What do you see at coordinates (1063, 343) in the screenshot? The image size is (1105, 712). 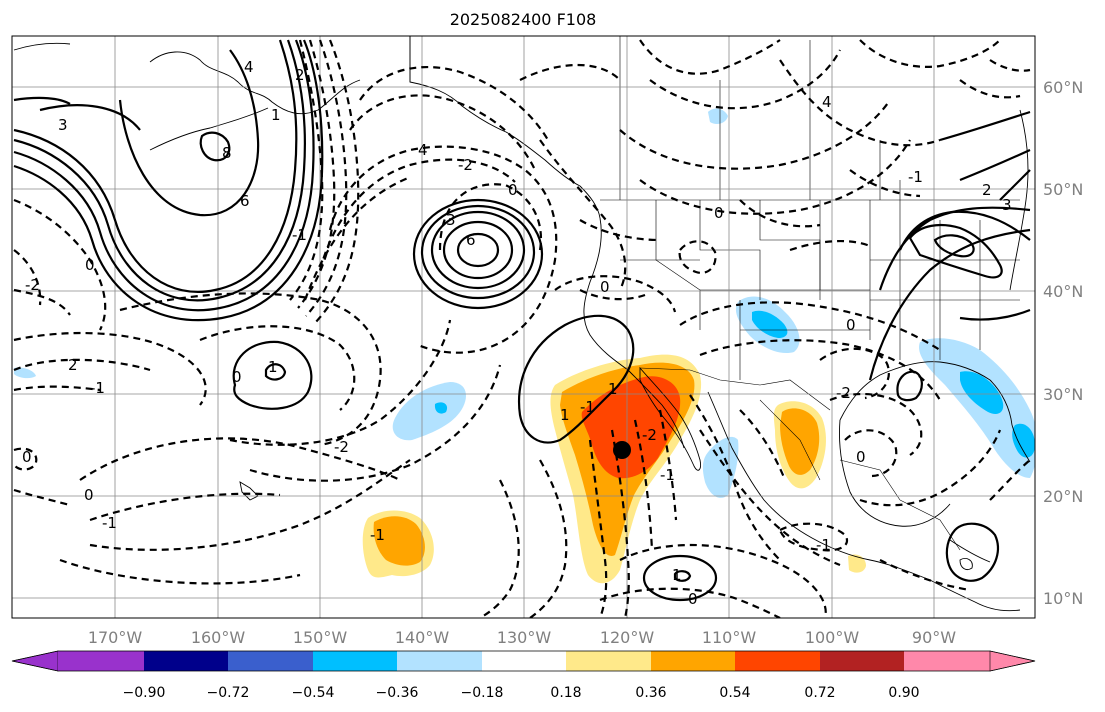 I see `latitude-axis: 60°N 50°N 40°N 30°N 20°N 10°N` at bounding box center [1063, 343].